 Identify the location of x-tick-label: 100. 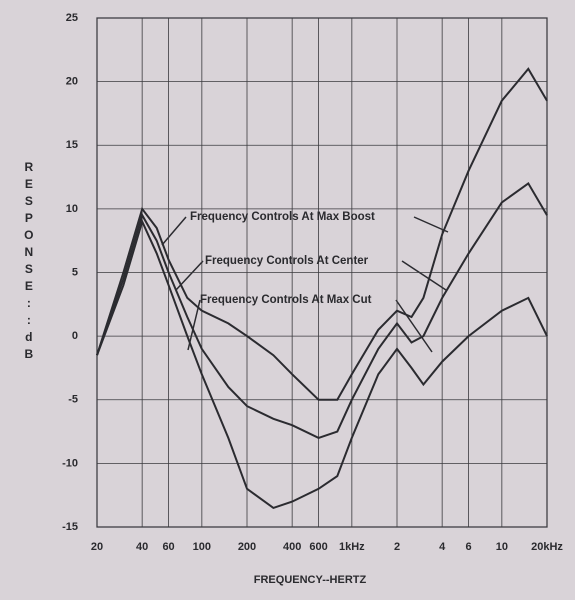
(202, 547).